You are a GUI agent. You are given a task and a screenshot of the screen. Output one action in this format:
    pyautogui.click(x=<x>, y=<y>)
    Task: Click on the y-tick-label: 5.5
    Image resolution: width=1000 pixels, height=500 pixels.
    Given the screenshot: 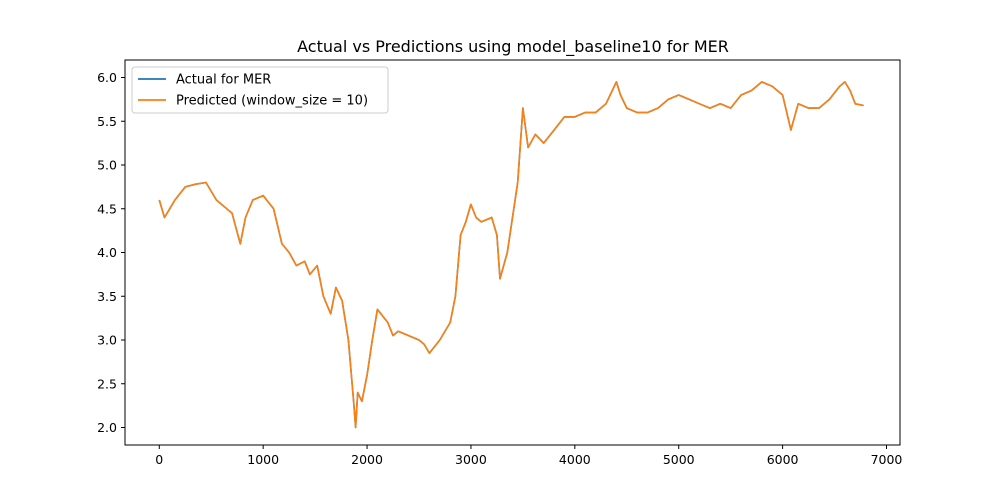 What is the action you would take?
    pyautogui.click(x=107, y=121)
    